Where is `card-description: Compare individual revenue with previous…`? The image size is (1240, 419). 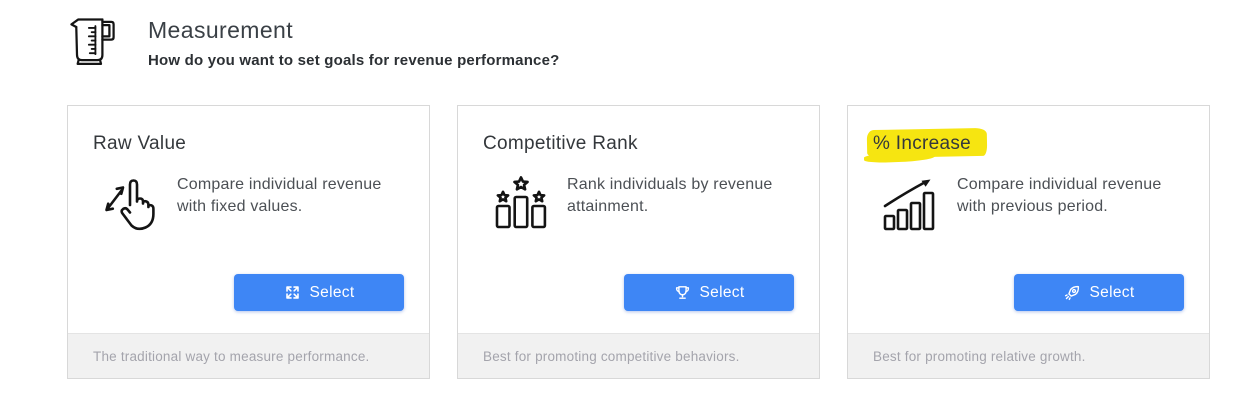 card-description: Compare individual revenue with previous… is located at coordinates (1059, 196).